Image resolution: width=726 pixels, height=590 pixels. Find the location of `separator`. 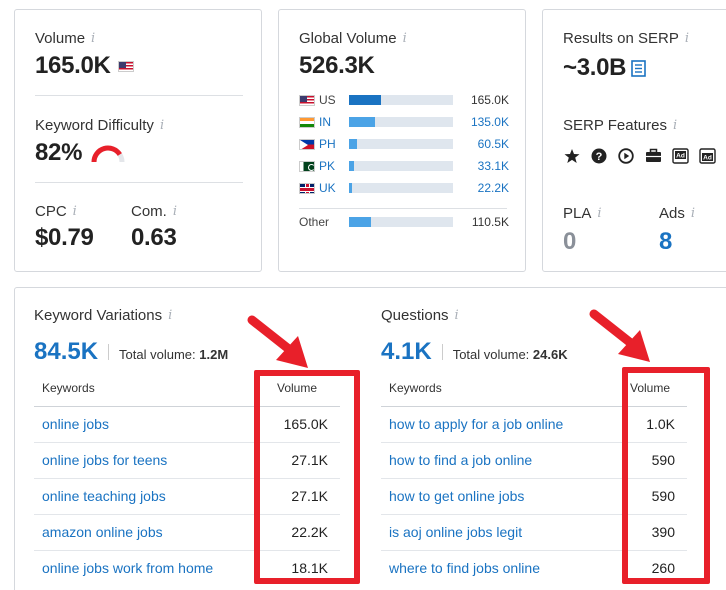

separator is located at coordinates (442, 352).